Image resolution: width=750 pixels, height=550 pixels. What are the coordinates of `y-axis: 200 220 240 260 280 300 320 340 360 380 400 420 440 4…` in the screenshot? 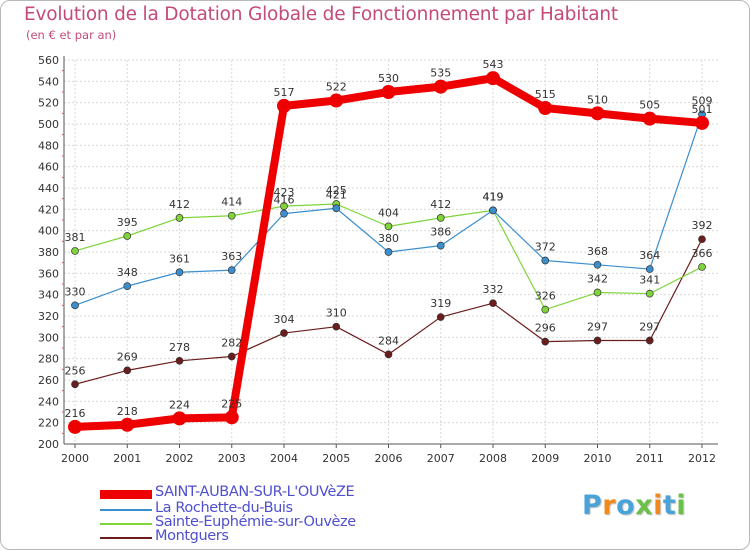 It's located at (48, 252).